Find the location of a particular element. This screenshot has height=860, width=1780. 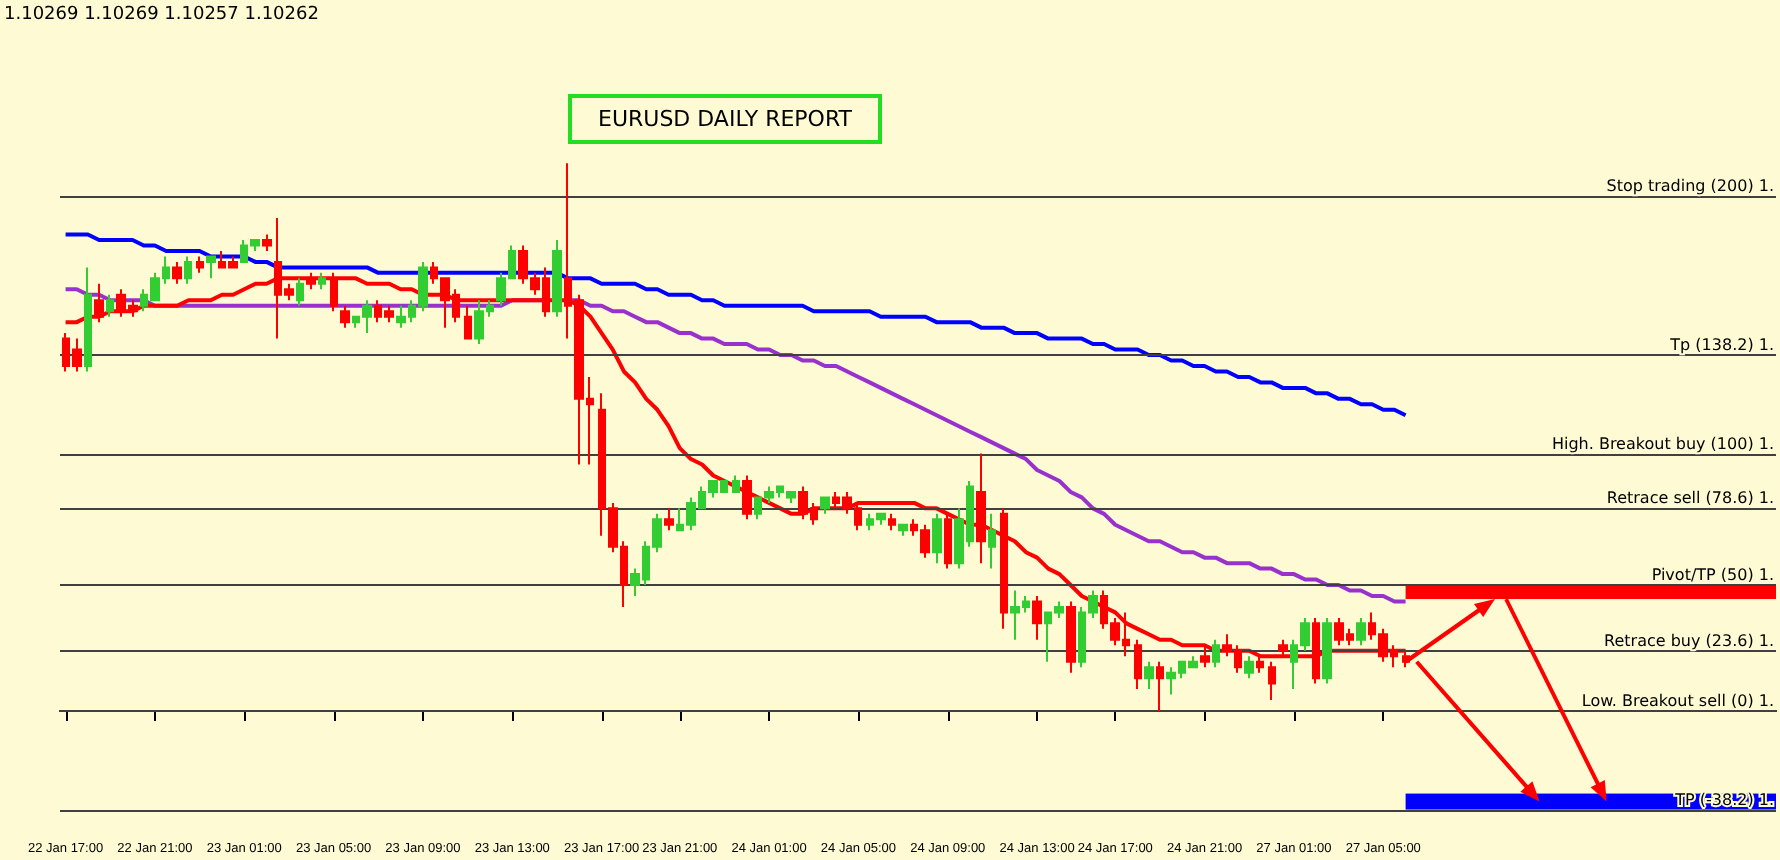

text: 1.10269 1.10269 1.10257 1.10262 is located at coordinates (161, 15).